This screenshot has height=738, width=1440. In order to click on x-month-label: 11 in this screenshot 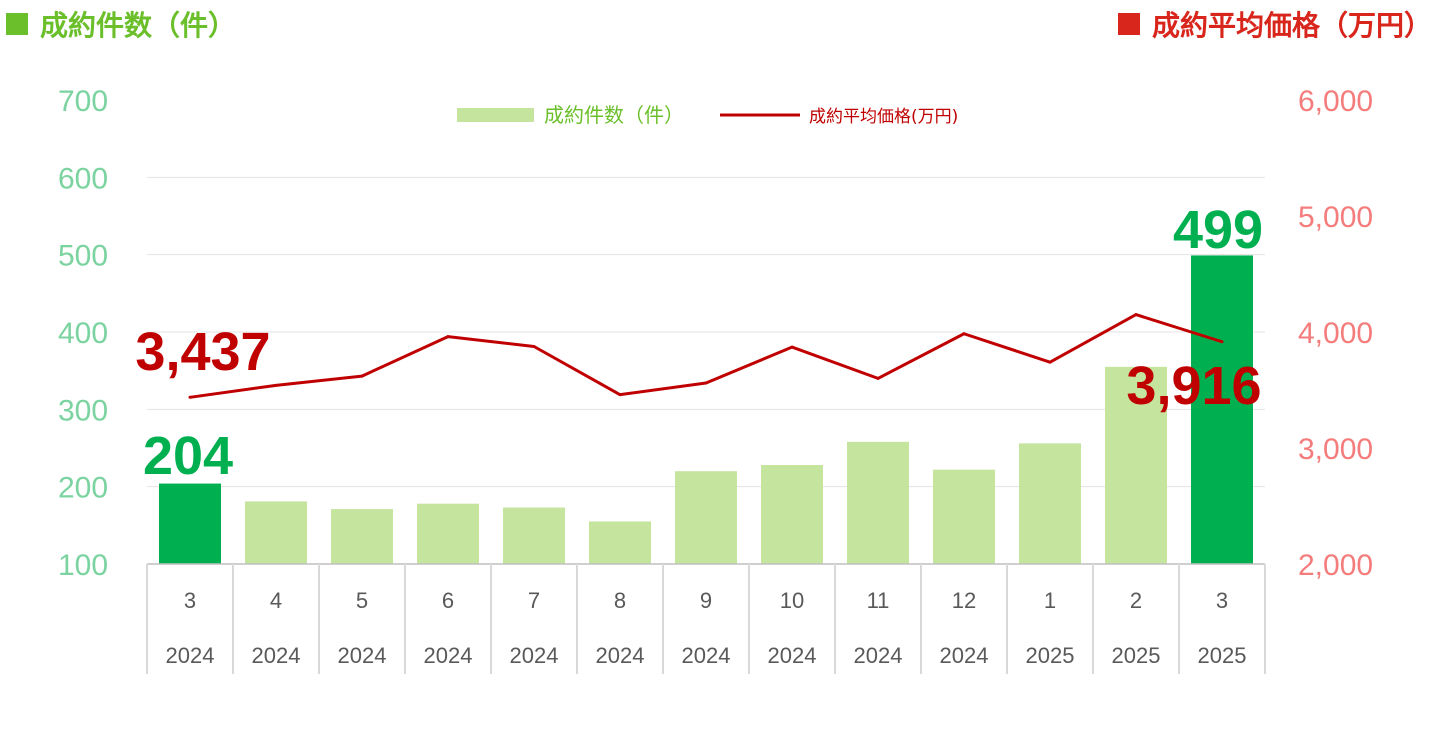, I will do `click(878, 600)`.